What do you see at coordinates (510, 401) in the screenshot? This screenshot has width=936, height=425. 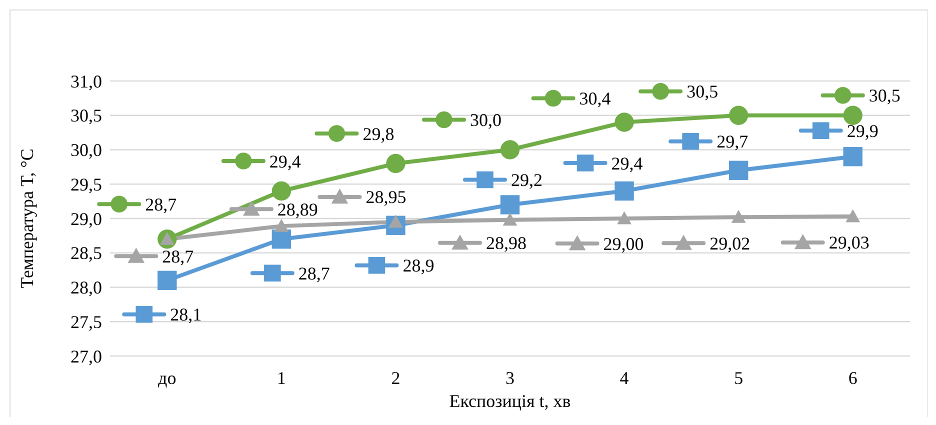 I see `x-axis-title: Експозиція t, хв` at bounding box center [510, 401].